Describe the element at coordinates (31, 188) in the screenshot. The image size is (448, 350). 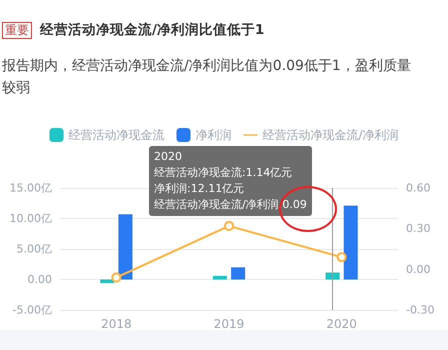
I see `y-tick-label: 15.00亿` at that location.